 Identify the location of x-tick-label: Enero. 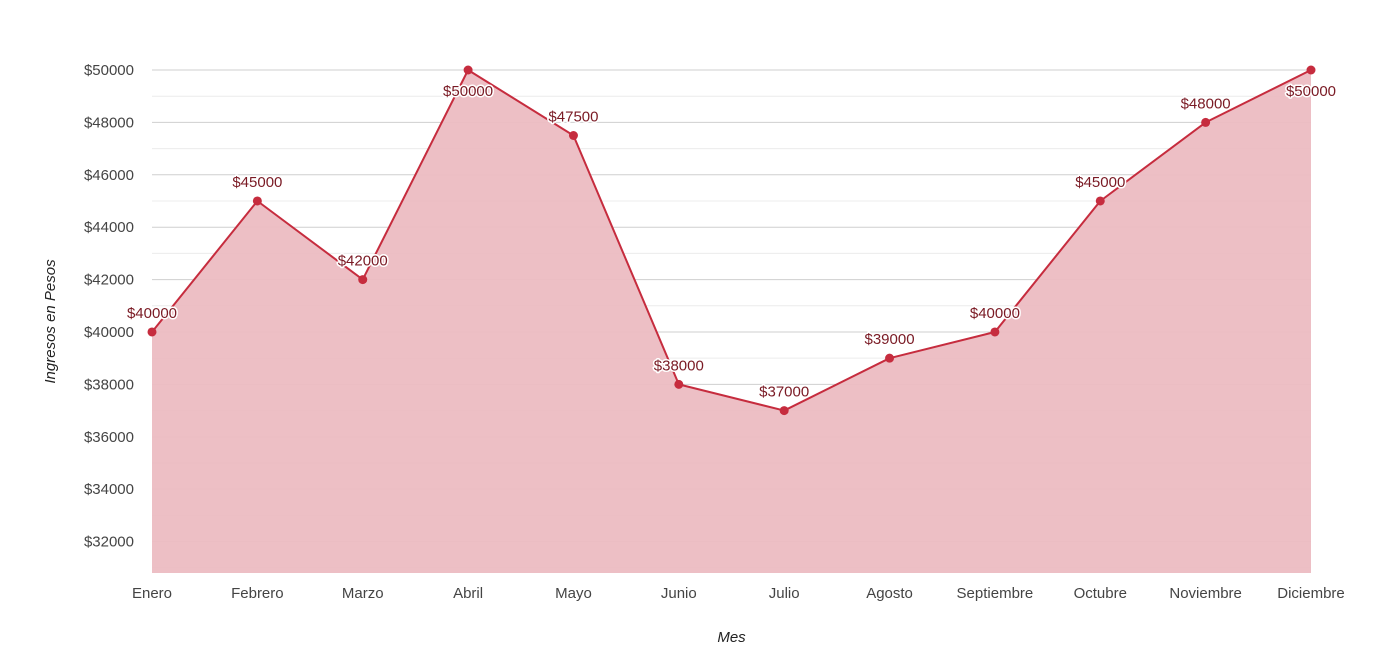
(152, 593).